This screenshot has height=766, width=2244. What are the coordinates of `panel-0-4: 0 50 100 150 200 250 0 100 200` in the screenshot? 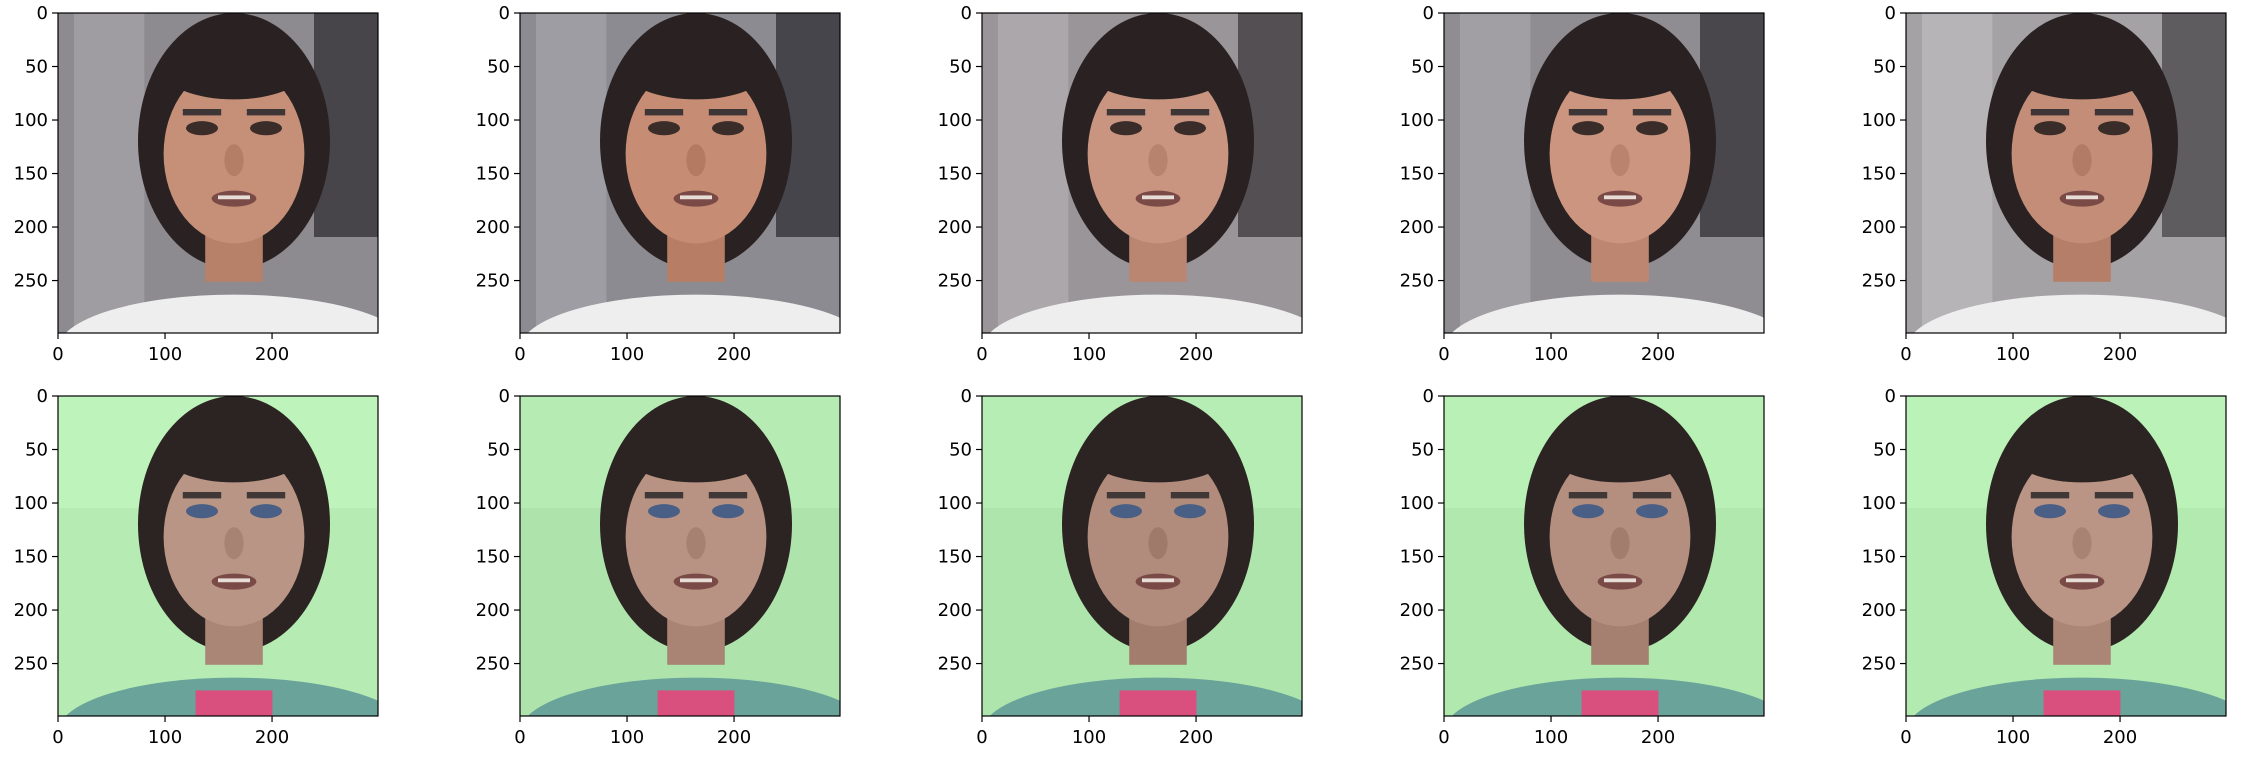 It's located at (2044, 184).